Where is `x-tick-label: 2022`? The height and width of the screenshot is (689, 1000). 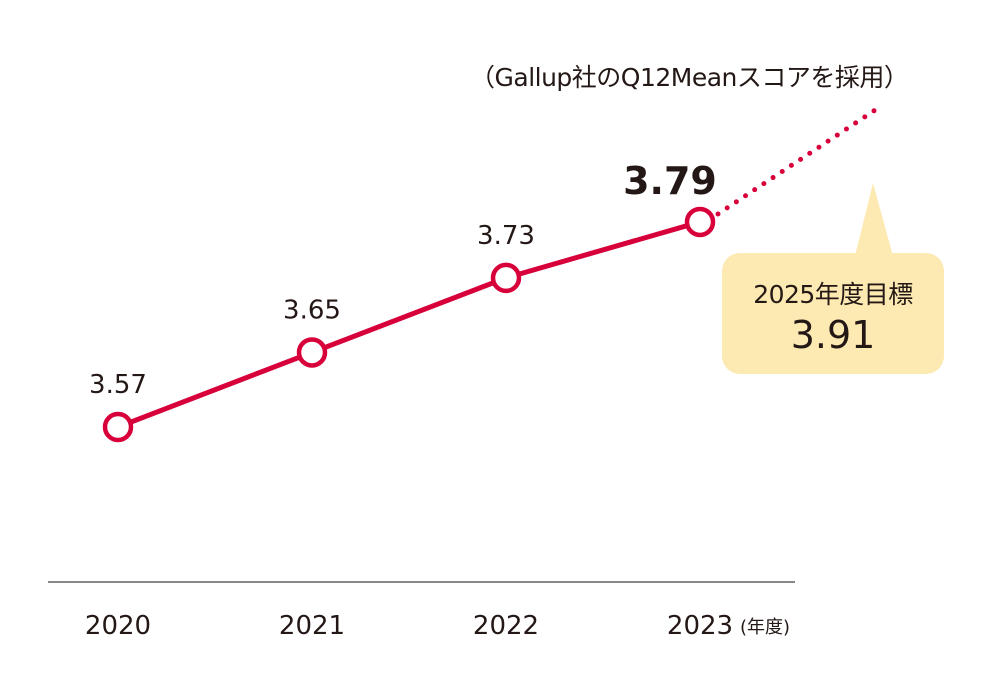 x-tick-label: 2022 is located at coordinates (506, 626).